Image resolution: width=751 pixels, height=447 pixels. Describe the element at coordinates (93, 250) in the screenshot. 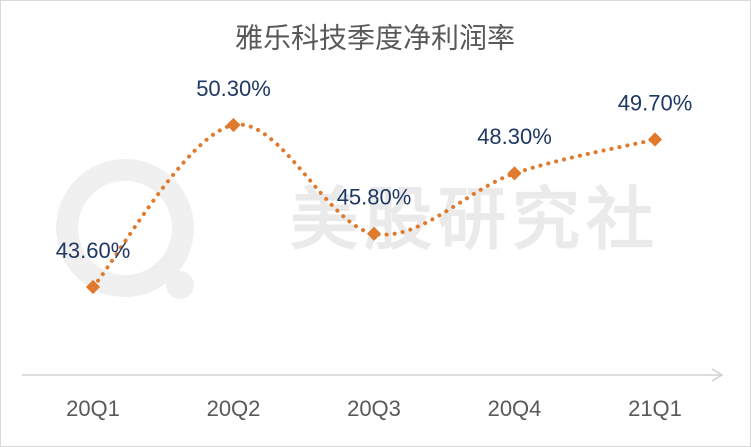

I see `data-label: 43.60%` at that location.